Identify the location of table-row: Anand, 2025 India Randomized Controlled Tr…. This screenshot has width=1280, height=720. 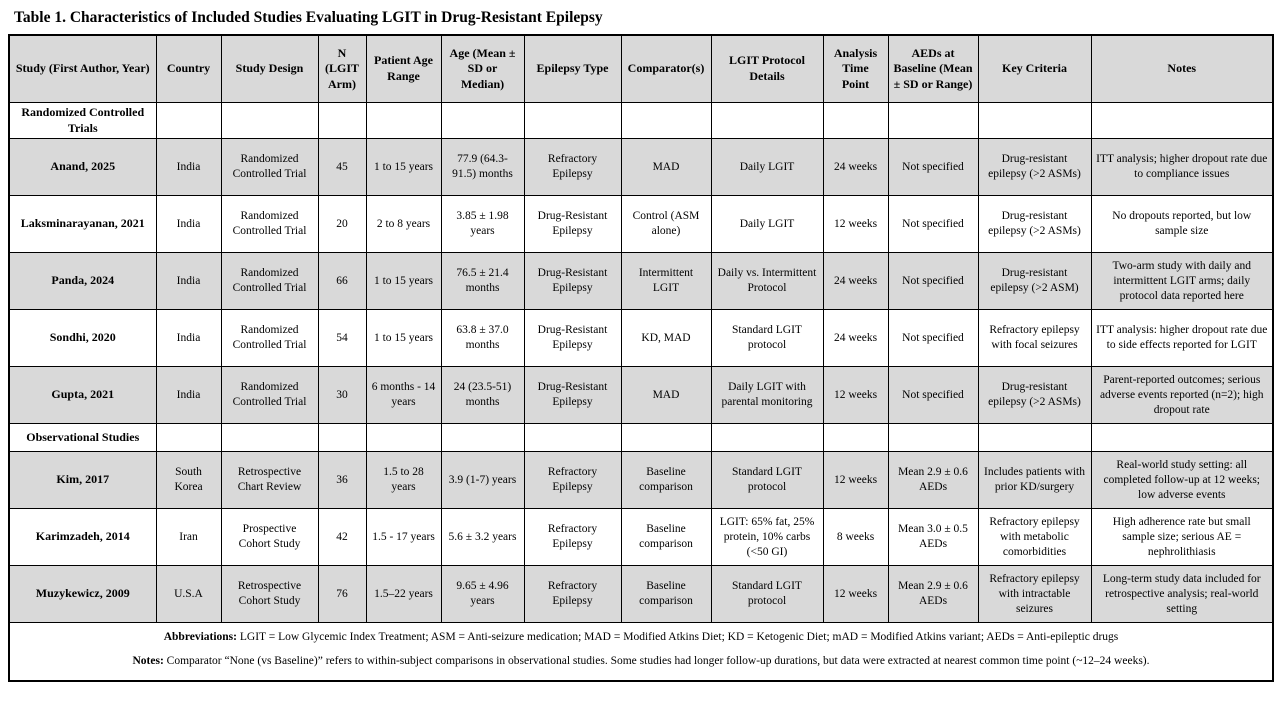
(641, 167).